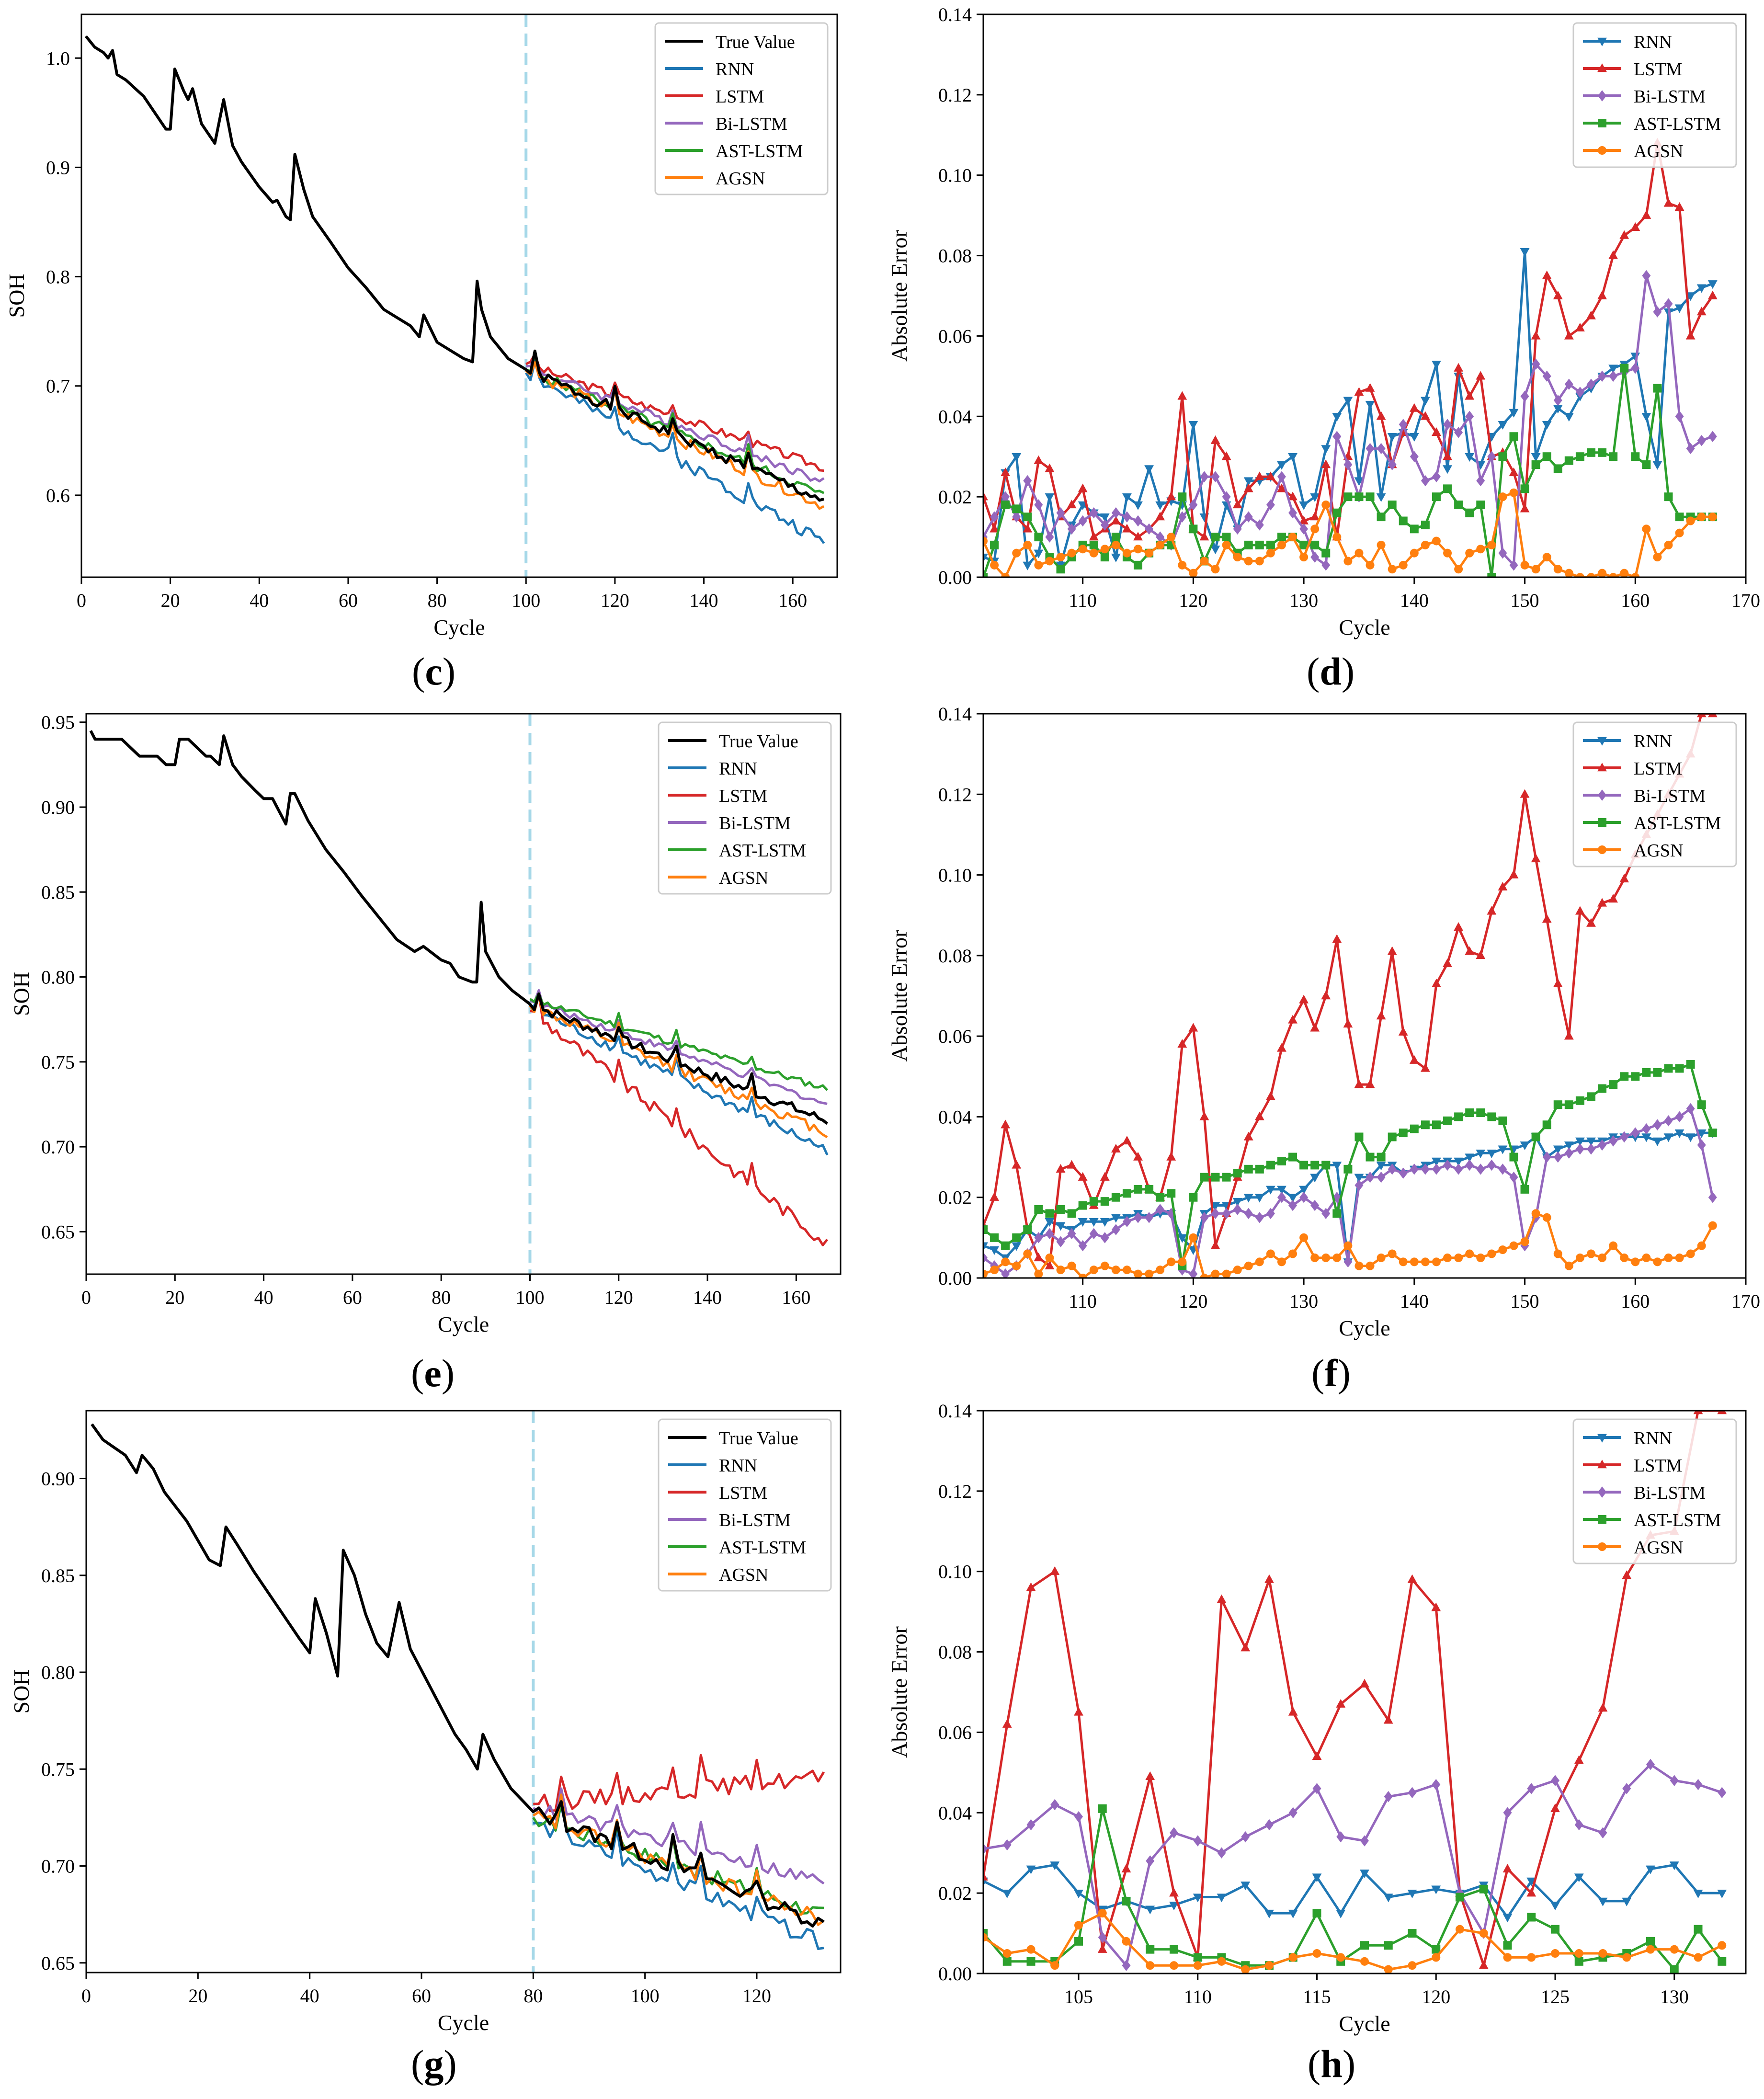  What do you see at coordinates (955, 577) in the screenshot?
I see `y-tick-label: 0.00` at bounding box center [955, 577].